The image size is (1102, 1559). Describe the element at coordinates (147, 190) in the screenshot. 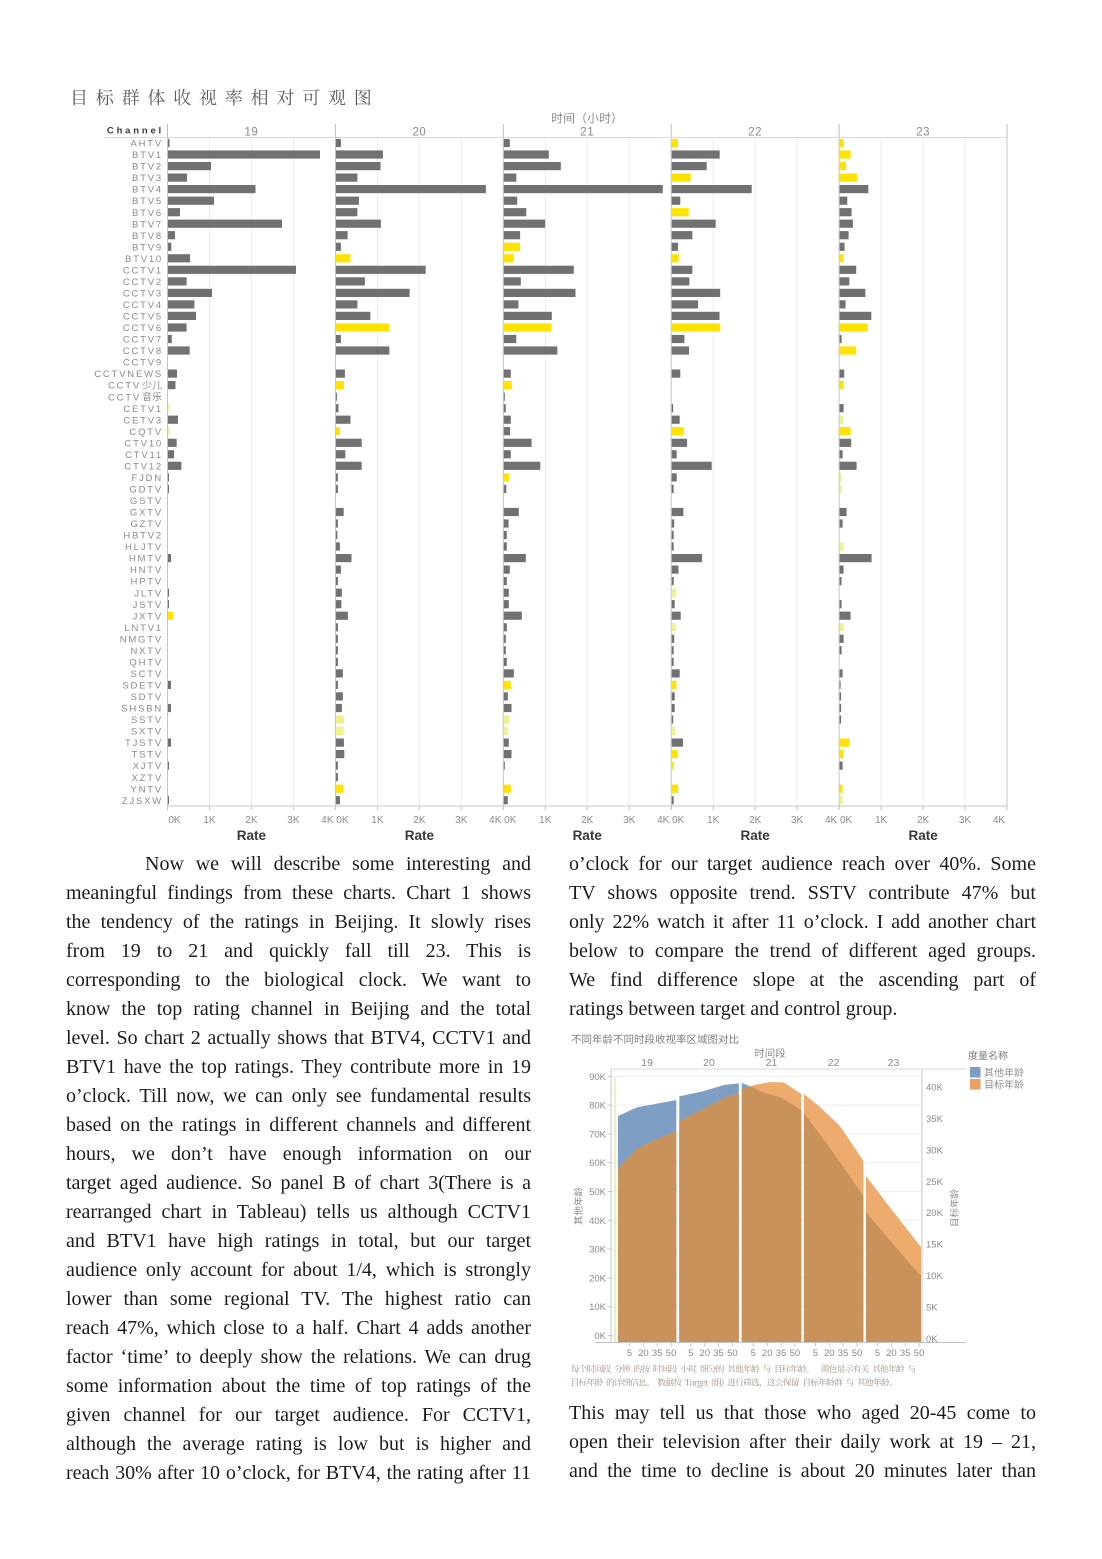

I see `svg-text: BTV4` at that location.